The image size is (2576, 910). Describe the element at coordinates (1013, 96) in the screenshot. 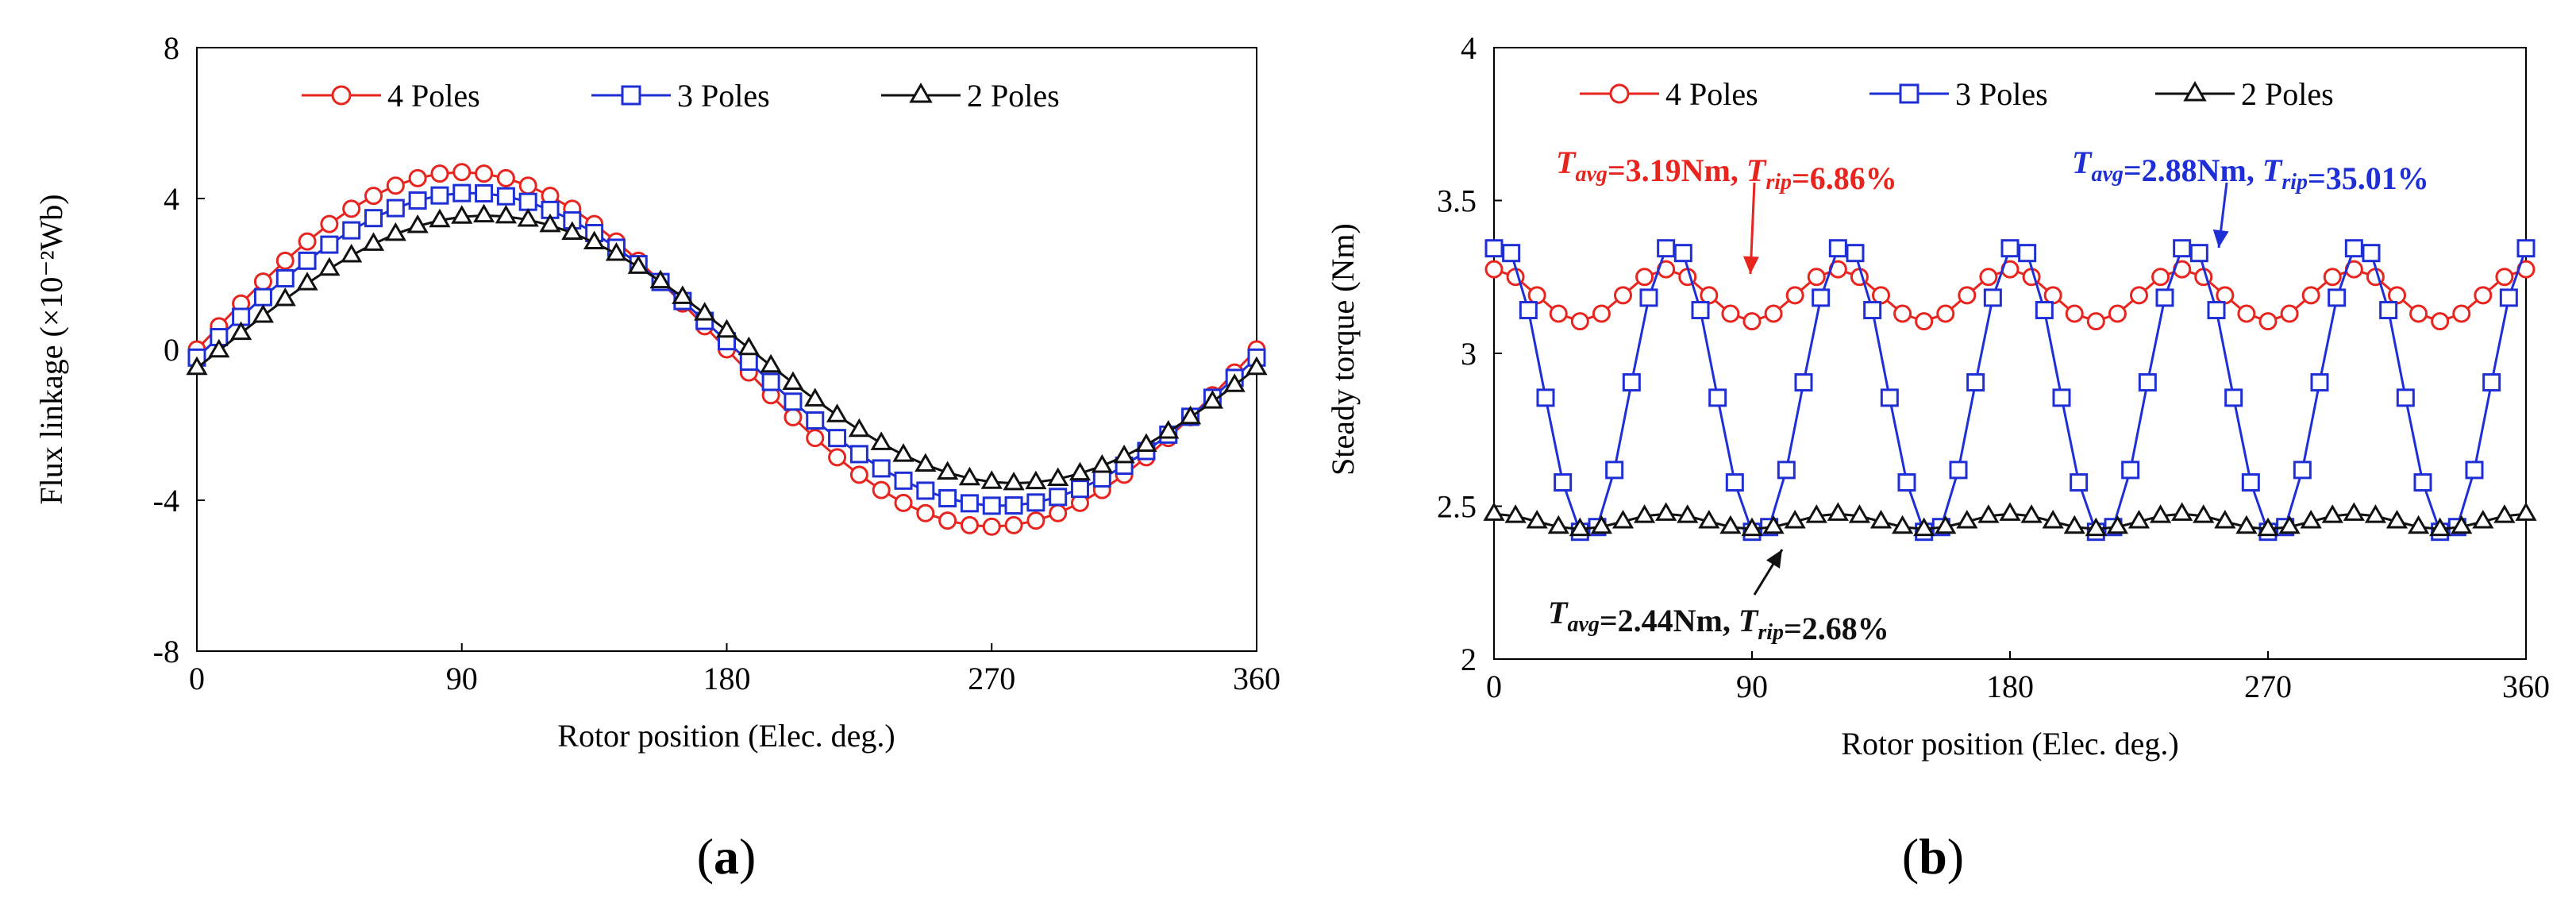

I see `legend-label: 2 Poles` at that location.